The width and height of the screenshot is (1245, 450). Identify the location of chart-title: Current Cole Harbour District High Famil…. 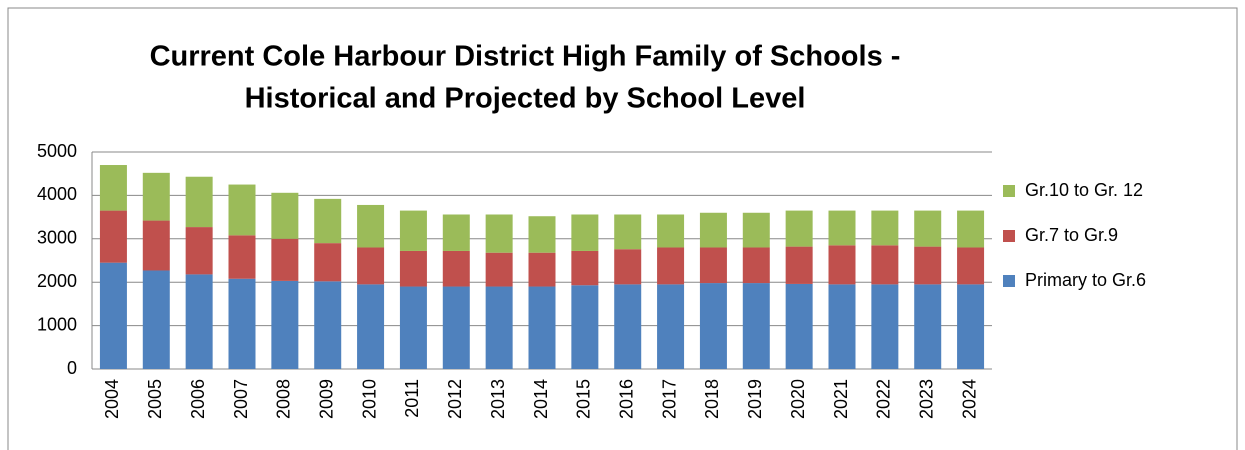
(525, 57).